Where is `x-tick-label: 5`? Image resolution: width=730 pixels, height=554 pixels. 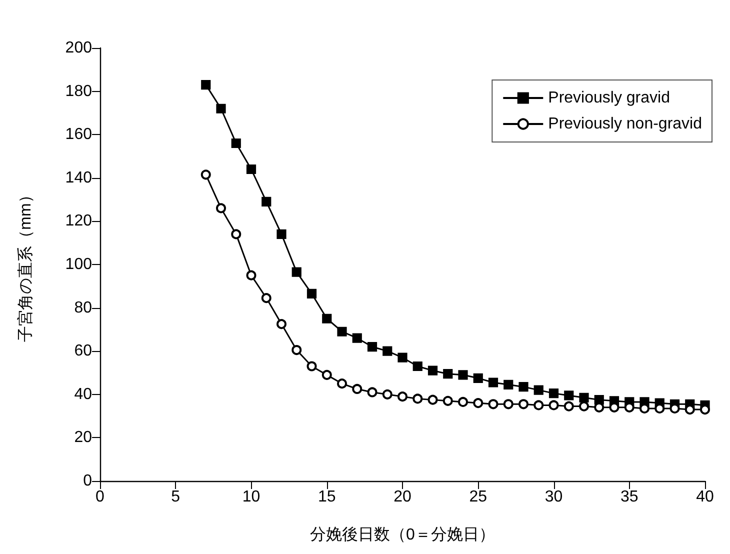 x-tick-label: 5 is located at coordinates (175, 497).